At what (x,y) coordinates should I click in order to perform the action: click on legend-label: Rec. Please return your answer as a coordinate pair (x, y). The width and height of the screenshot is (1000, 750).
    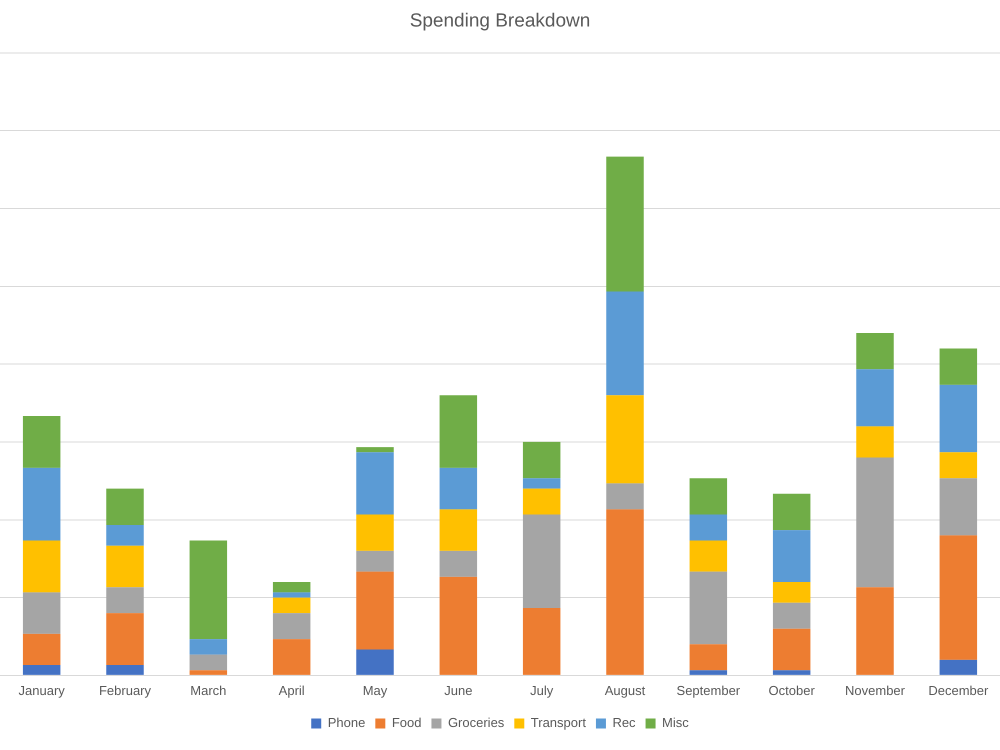
    Looking at the image, I should click on (624, 722).